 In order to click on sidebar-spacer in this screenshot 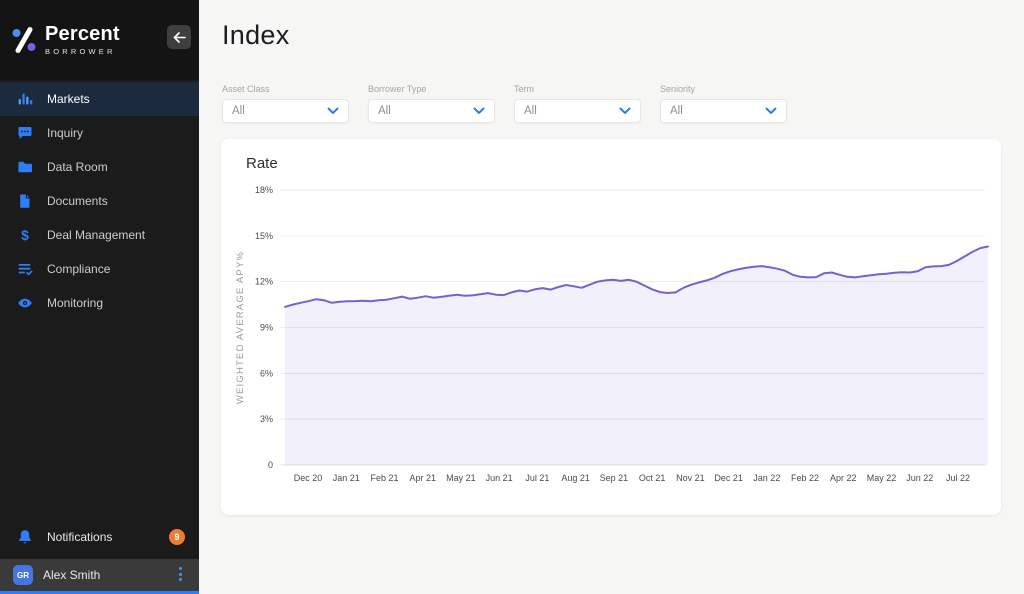, I will do `click(99, 421)`.